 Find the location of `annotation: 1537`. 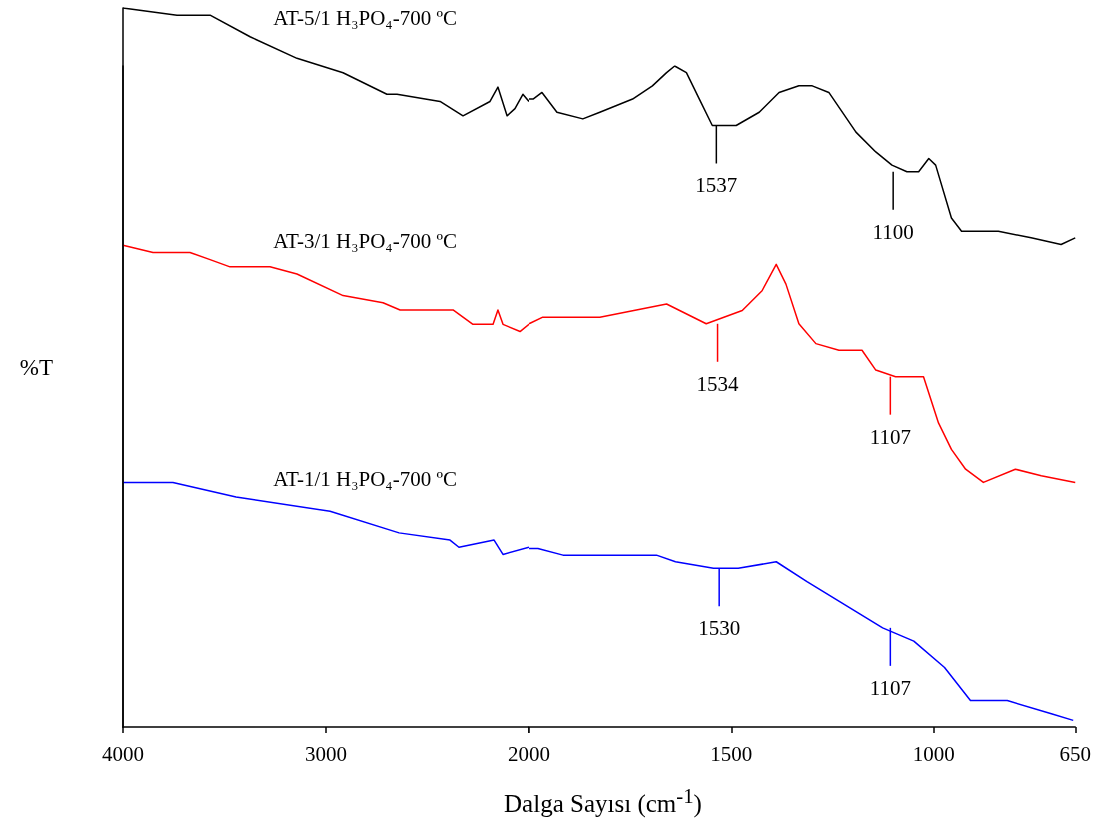

annotation: 1537 is located at coordinates (716, 185).